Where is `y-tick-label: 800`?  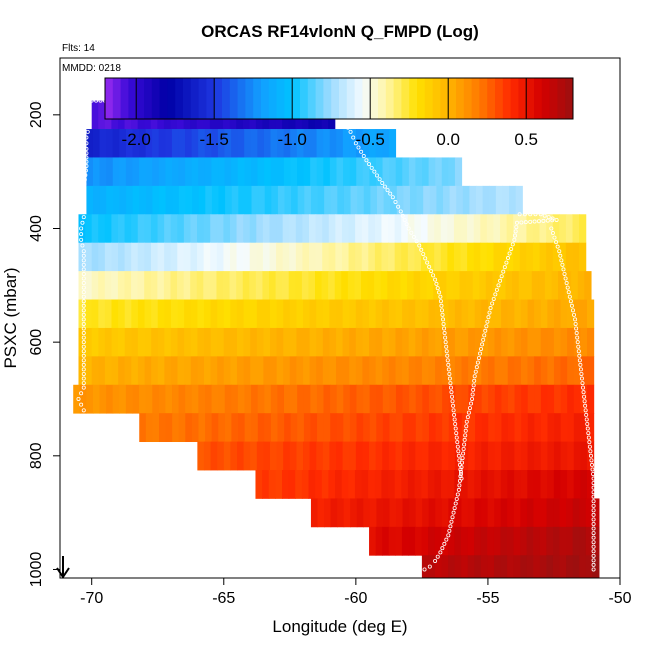 y-tick-label: 800 is located at coordinates (36, 455).